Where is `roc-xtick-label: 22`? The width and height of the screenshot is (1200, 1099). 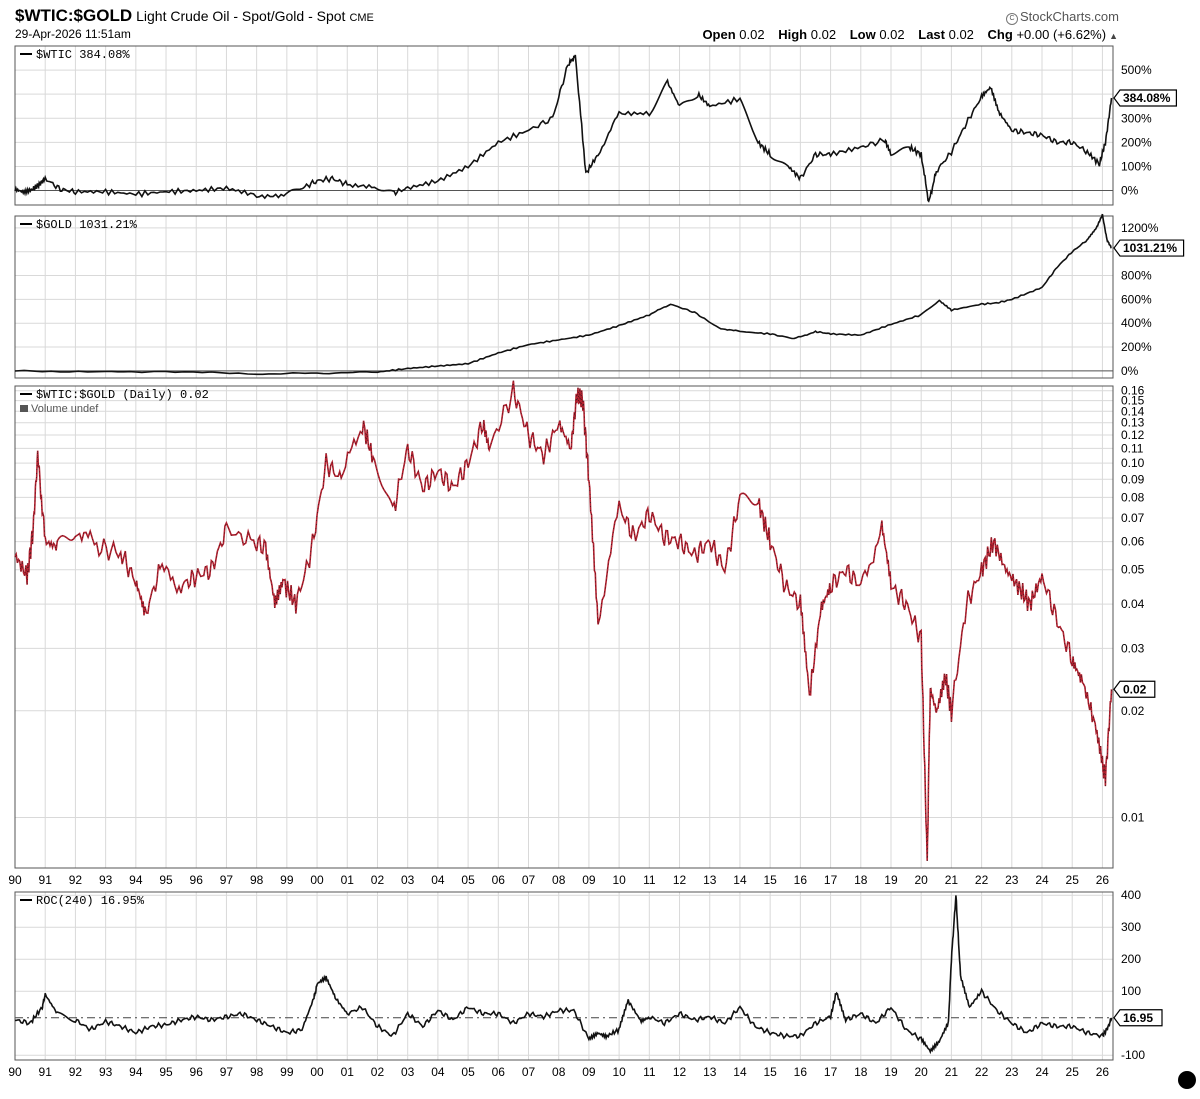
roc-xtick-label: 22 is located at coordinates (982, 1072).